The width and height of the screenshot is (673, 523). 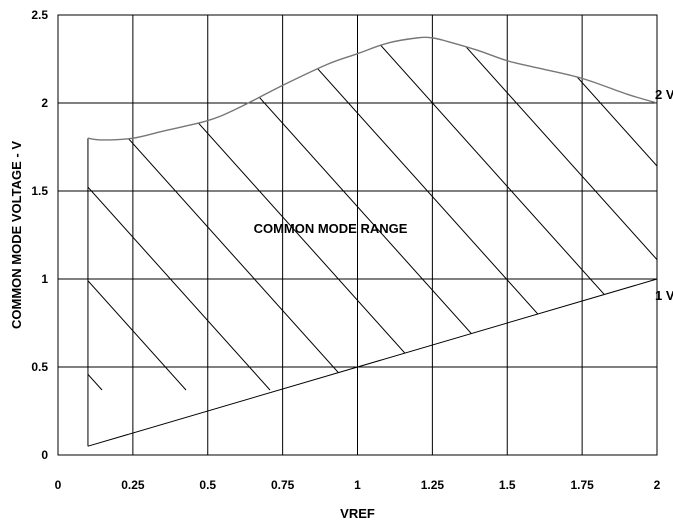 I want to click on y-tick-label: 1, so click(x=44, y=279).